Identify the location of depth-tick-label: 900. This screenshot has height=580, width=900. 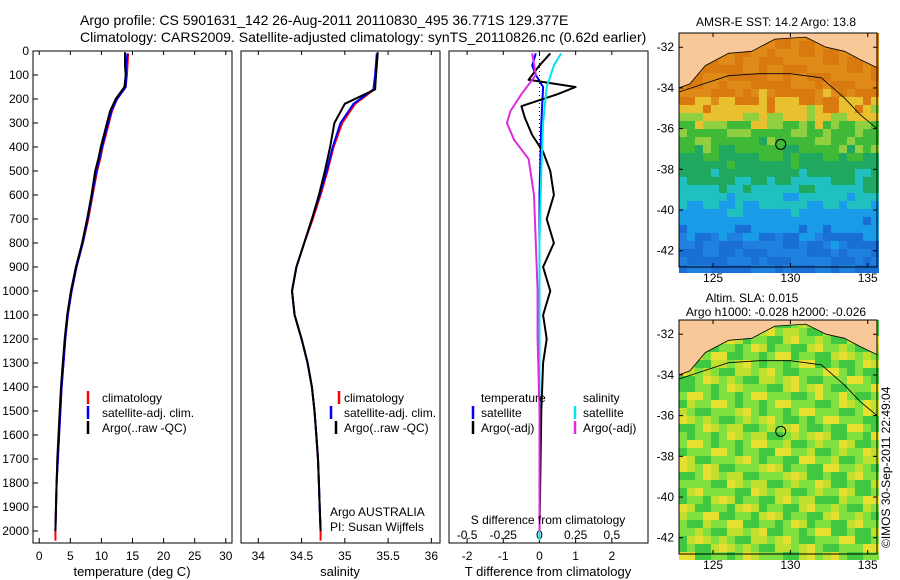
(19, 267).